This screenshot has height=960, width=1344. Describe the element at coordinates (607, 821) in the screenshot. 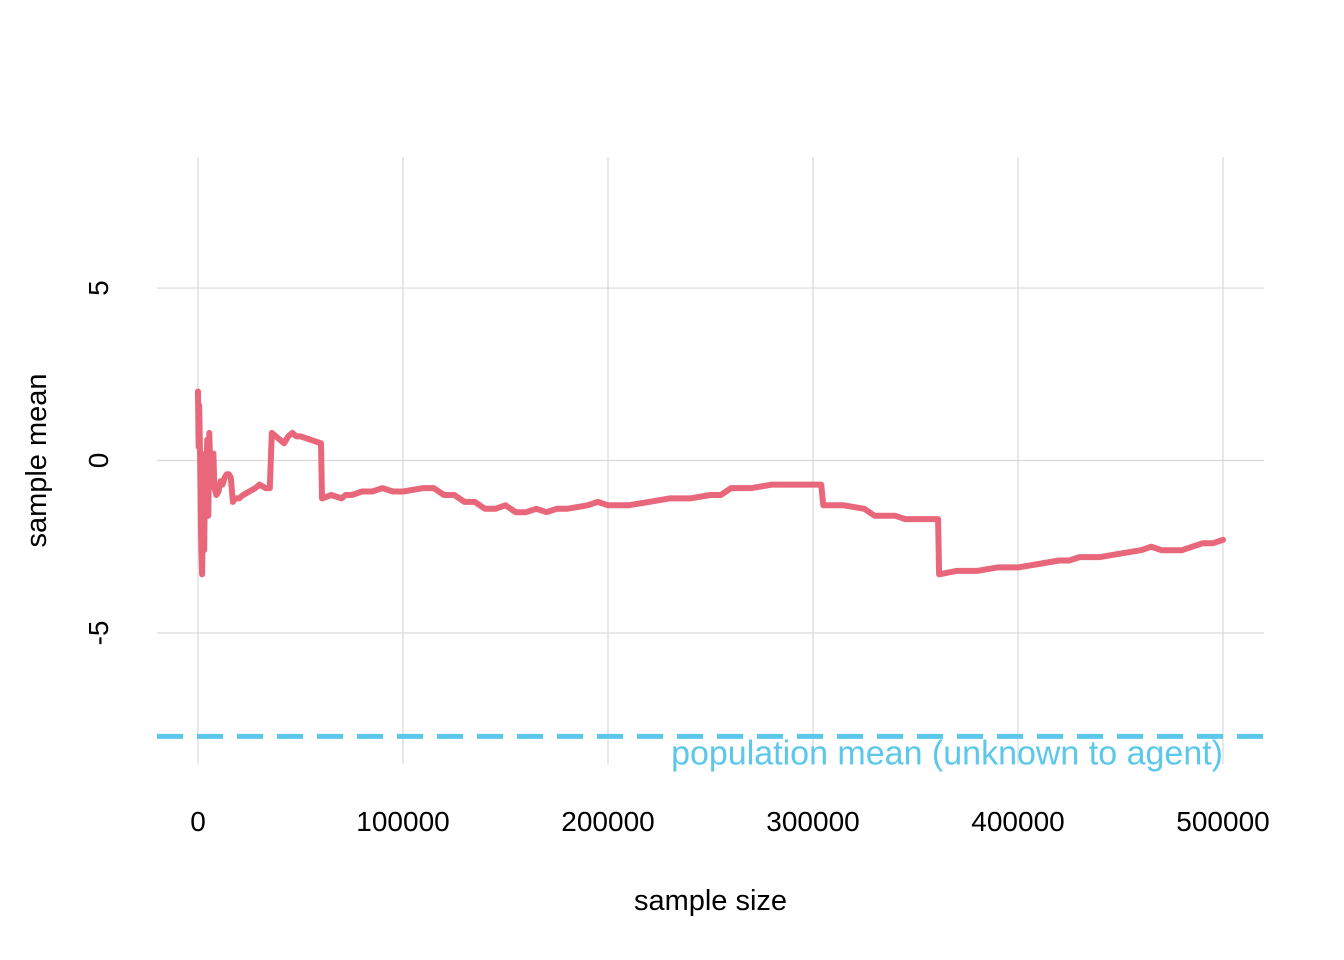

I see `x-tick-label: 200000` at that location.